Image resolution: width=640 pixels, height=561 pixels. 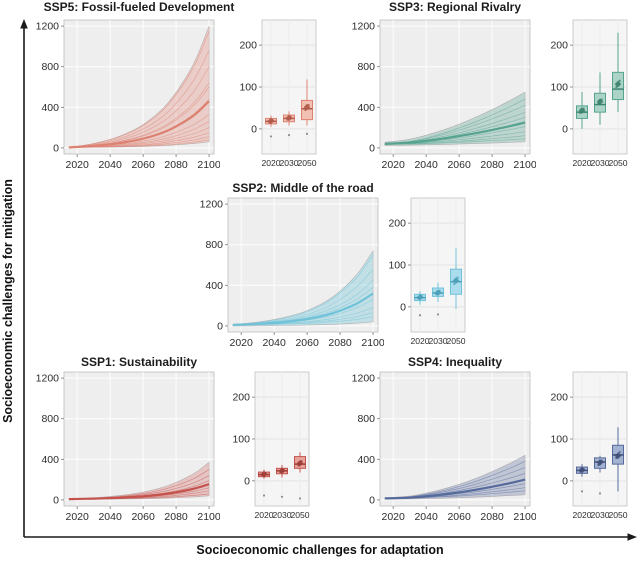 What do you see at coordinates (444, 93) in the screenshot?
I see `fan-chart-ssp3: 0 400 800 1200 2020 2040 2060 2080 2100` at bounding box center [444, 93].